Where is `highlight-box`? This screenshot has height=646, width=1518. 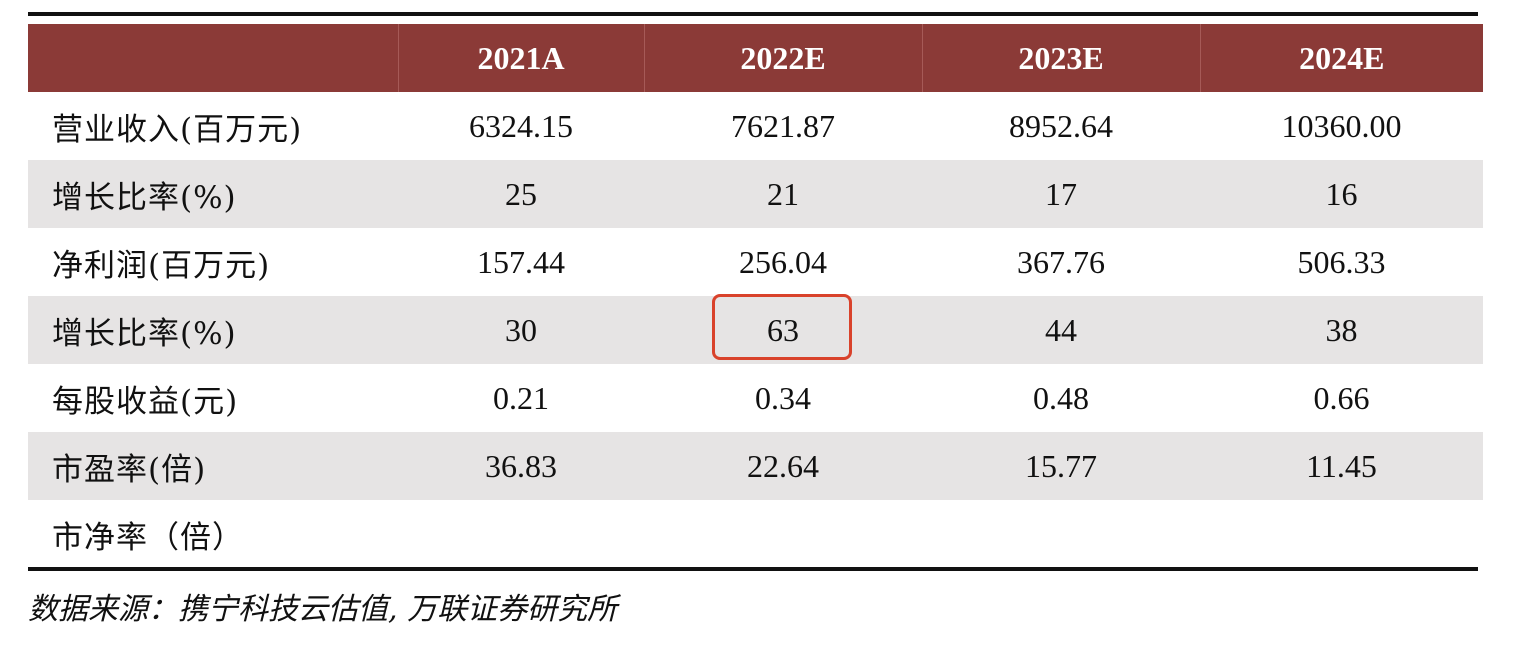
highlight-box is located at coordinates (782, 327).